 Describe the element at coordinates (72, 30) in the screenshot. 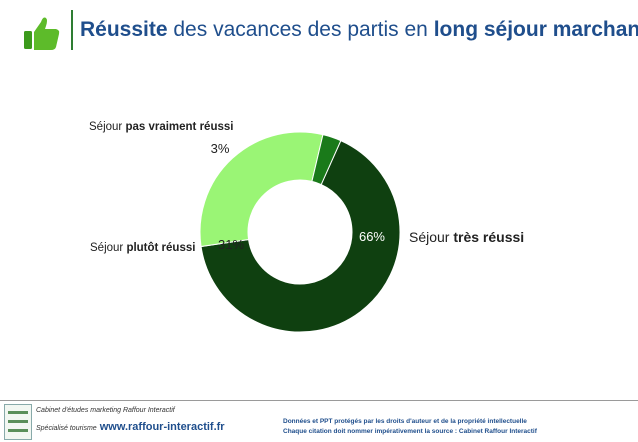

I see `title-divider` at that location.